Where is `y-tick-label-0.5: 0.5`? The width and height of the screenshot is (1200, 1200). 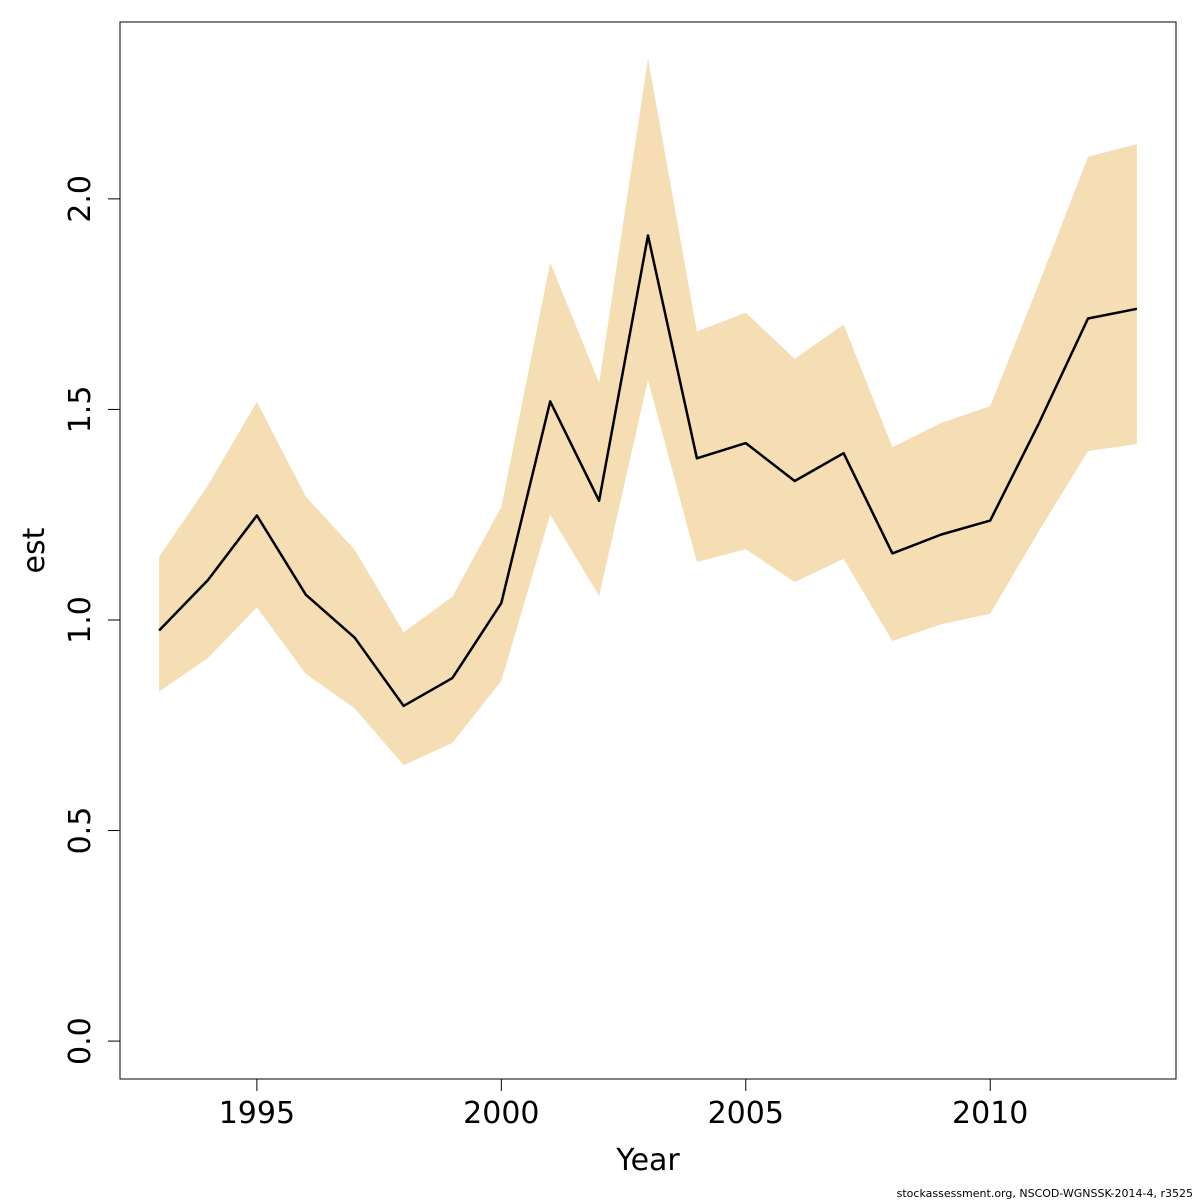 y-tick-label-0.5: 0.5 is located at coordinates (80, 831).